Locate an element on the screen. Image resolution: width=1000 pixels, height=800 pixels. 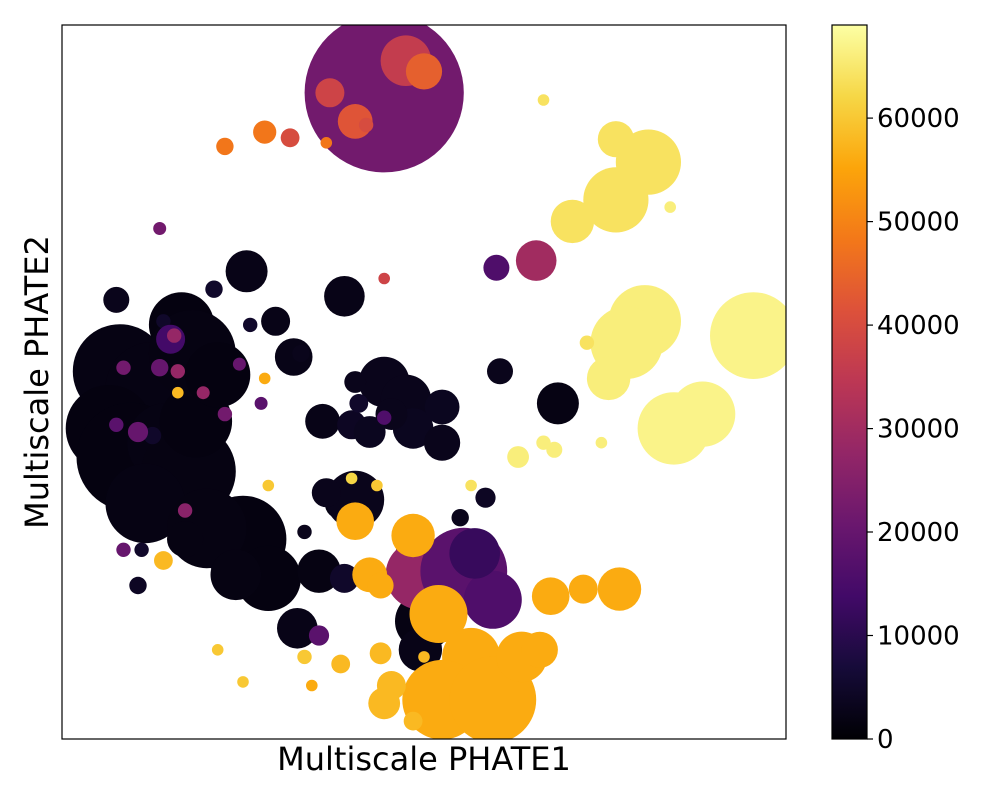
colorbar-tick-label: 20000 is located at coordinates (918, 533).